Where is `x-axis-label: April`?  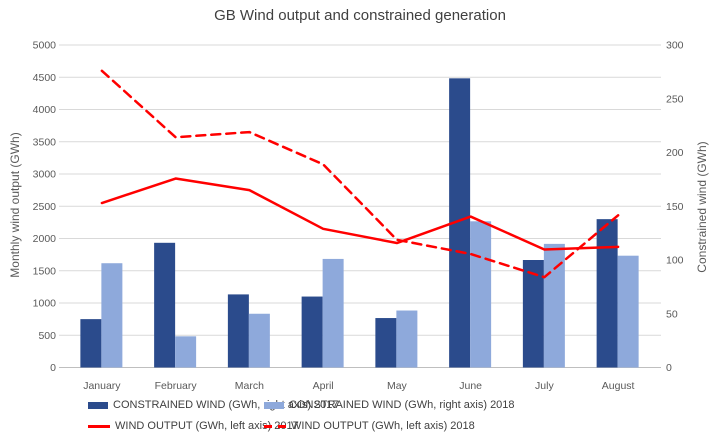
x-axis-label: April is located at coordinates (323, 386).